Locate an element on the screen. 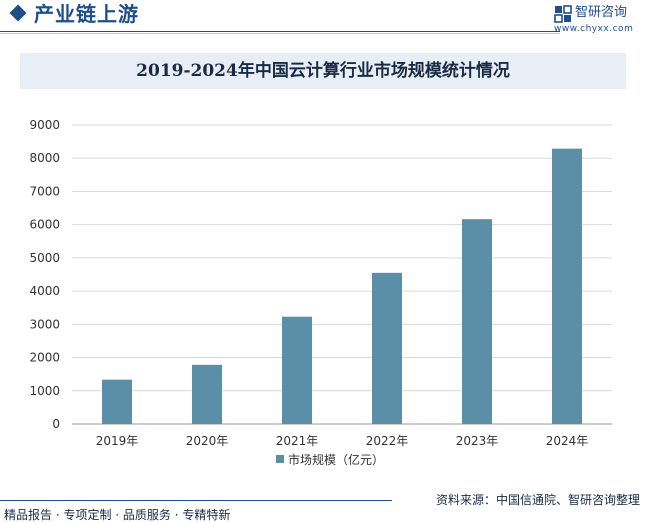 The width and height of the screenshot is (646, 523). section-title: 产业链上游 is located at coordinates (86, 14).